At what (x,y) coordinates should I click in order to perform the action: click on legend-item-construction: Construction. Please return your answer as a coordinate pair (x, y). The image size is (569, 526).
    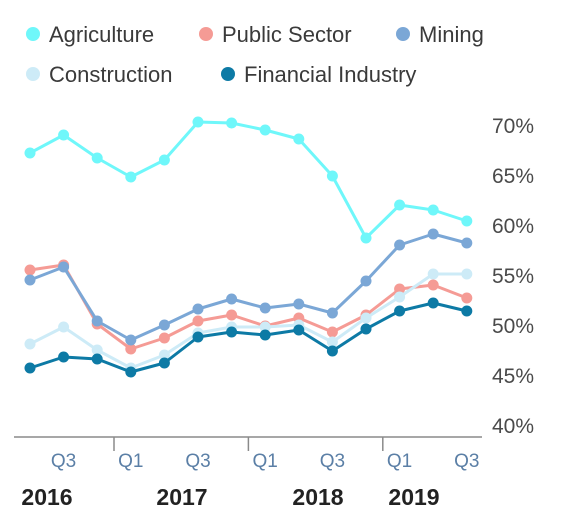
    Looking at the image, I should click on (99, 74).